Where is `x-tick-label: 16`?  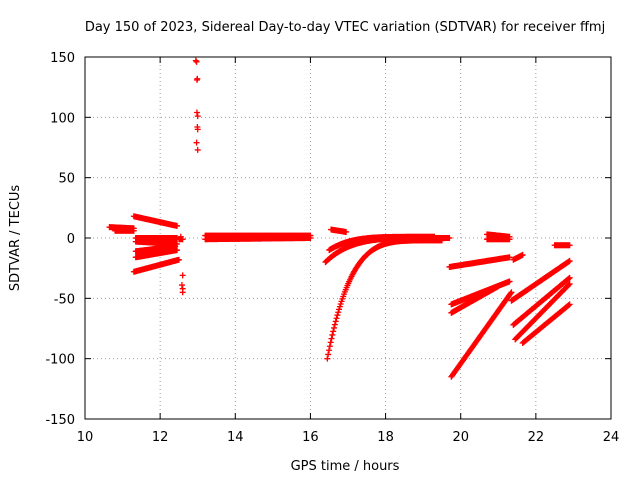 x-tick-label: 16 is located at coordinates (310, 437).